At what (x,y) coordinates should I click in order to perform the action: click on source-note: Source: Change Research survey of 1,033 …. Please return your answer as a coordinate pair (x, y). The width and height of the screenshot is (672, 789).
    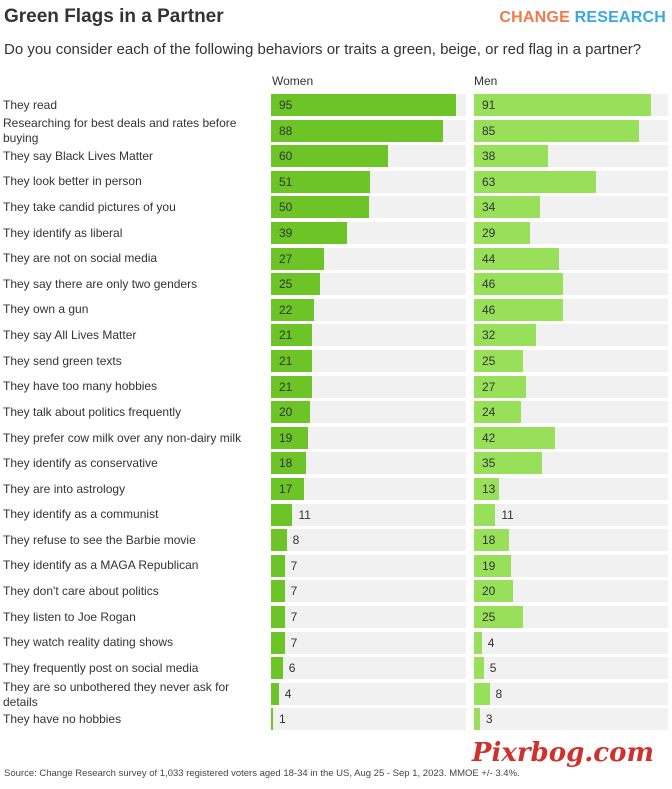
    Looking at the image, I should click on (262, 773).